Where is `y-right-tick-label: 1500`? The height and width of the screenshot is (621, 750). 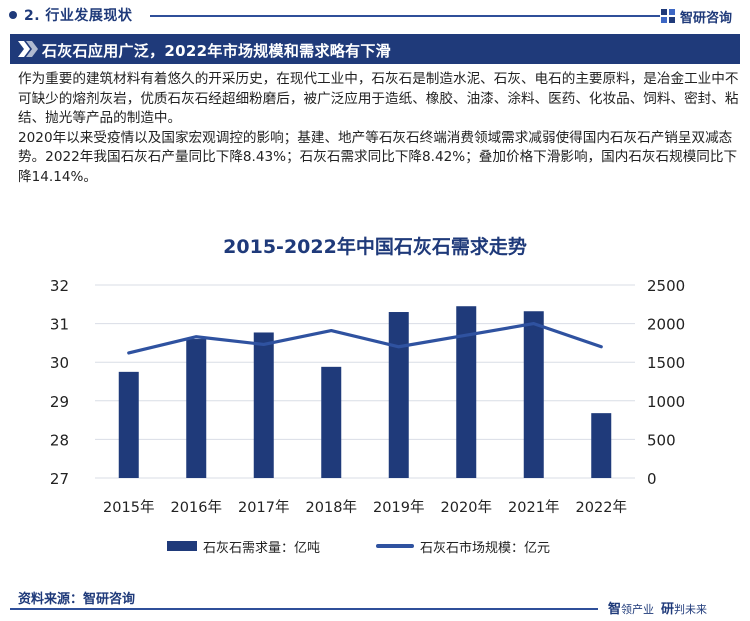
y-right-tick-label: 1500 is located at coordinates (666, 363).